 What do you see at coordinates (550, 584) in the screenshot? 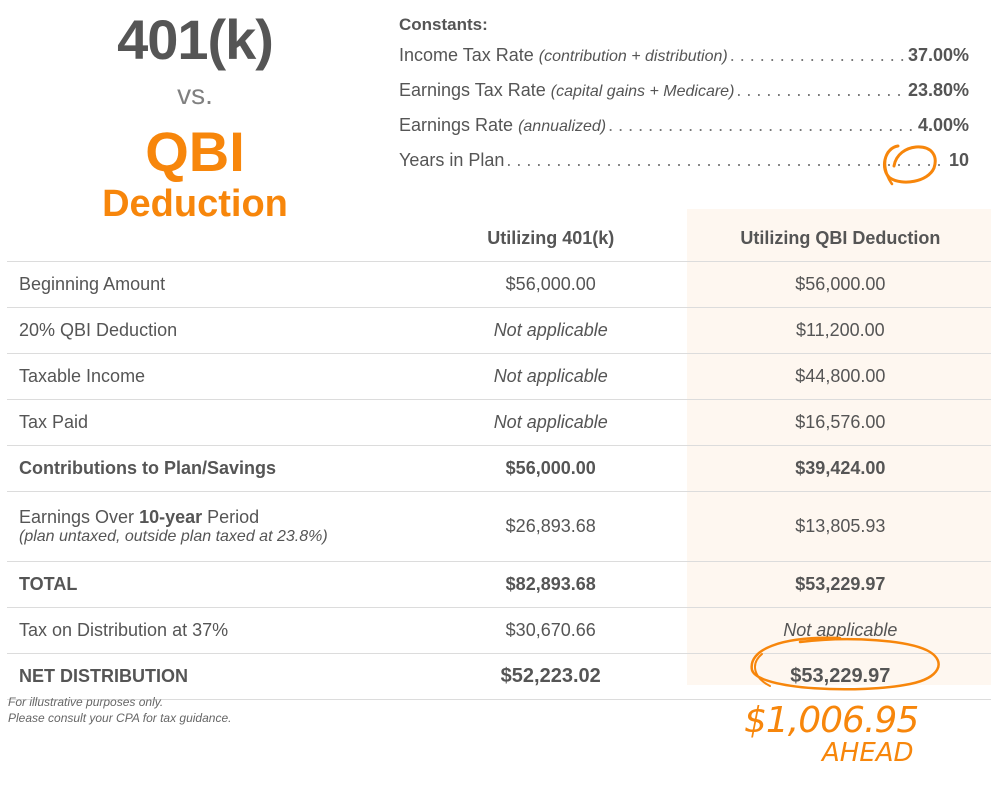
I see `cell-401k: $82,893.68` at bounding box center [550, 584].